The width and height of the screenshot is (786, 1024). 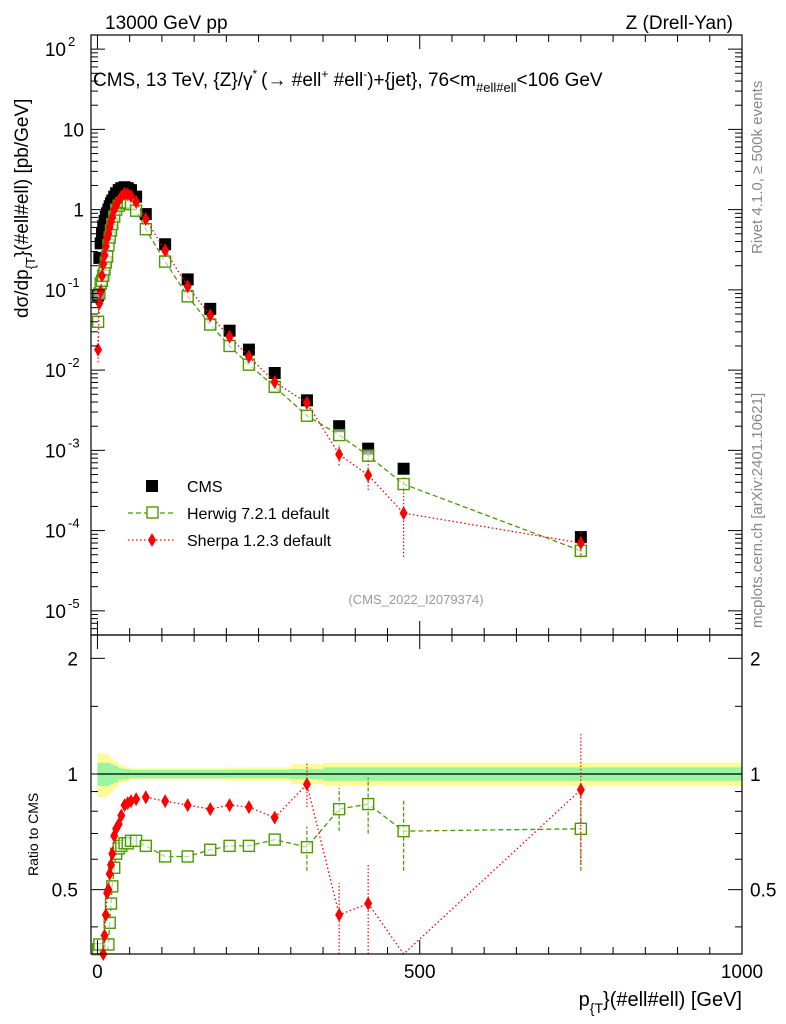 I want to click on x-tick-label: 1000, so click(x=742, y=972).